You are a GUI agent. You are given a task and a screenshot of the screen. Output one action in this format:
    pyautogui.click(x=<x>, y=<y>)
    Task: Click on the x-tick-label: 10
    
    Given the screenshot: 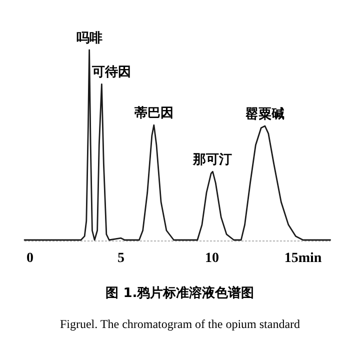 What is the action you would take?
    pyautogui.click(x=211, y=258)
    